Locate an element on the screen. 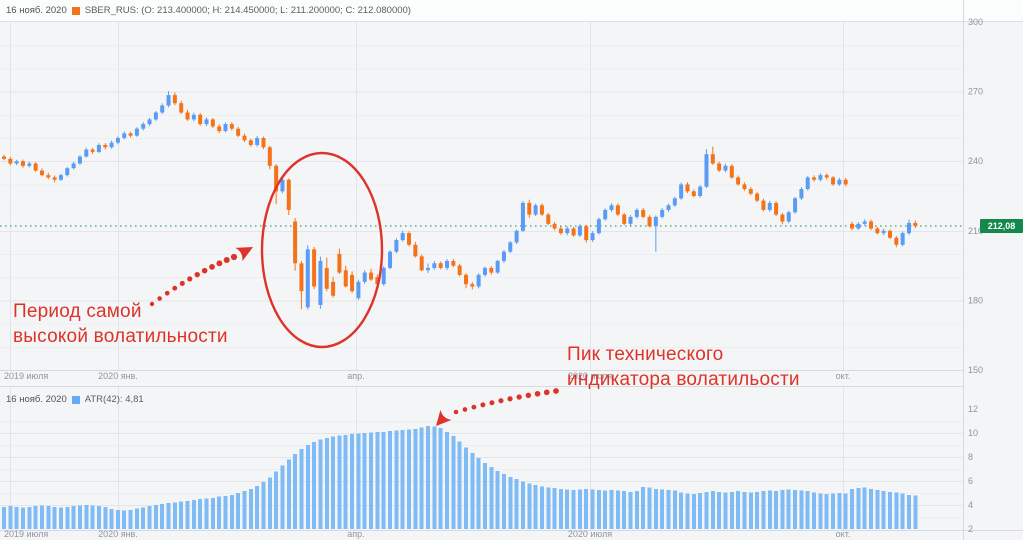 This screenshot has height=540, width=1023. axis-tick-label: 300 is located at coordinates (975, 22).